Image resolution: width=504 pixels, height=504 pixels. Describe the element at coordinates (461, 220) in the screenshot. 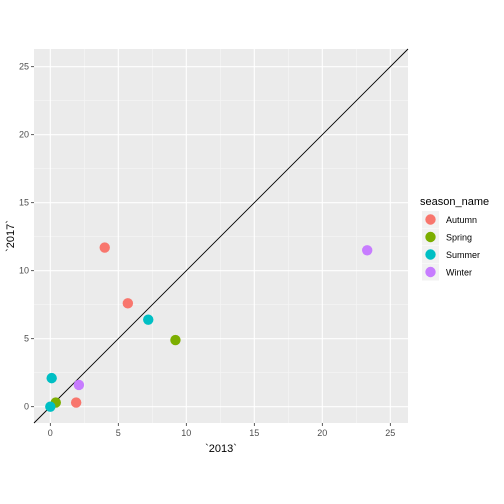

I see `legend-label-autumn: Autumn` at that location.